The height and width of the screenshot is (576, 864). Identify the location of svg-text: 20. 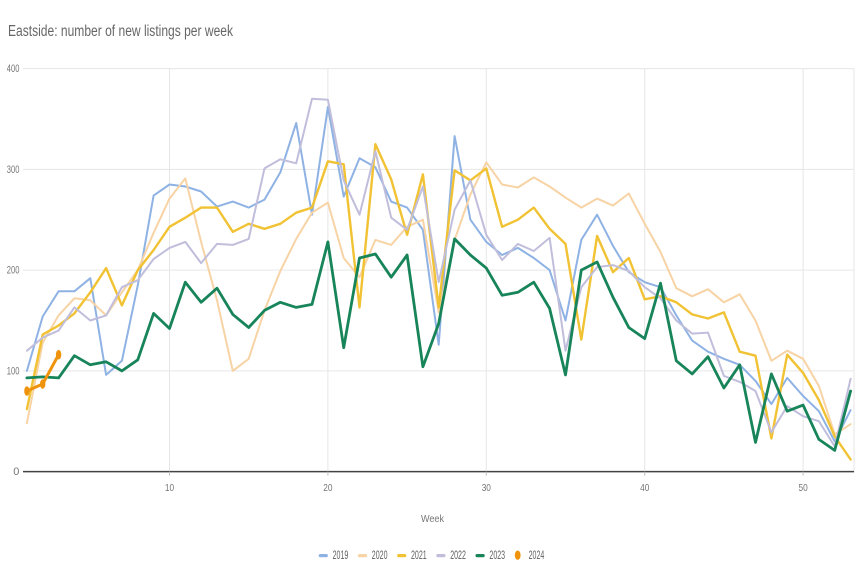
(327, 488).